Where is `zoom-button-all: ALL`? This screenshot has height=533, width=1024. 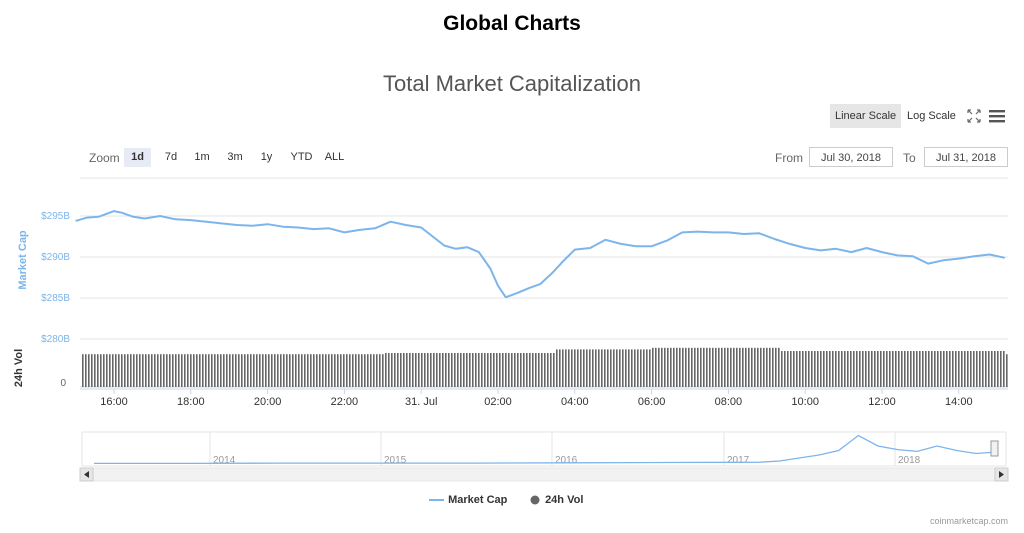
zoom-button-all: ALL is located at coordinates (334, 157).